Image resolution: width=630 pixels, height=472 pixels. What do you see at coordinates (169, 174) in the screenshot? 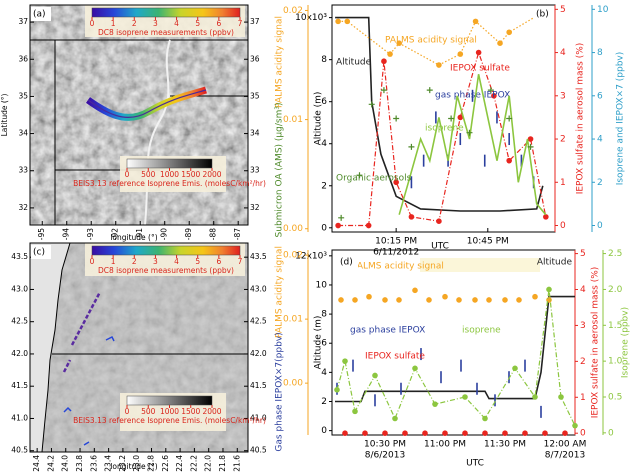
I see `colorbar-tick-label: 1000` at bounding box center [169, 174].